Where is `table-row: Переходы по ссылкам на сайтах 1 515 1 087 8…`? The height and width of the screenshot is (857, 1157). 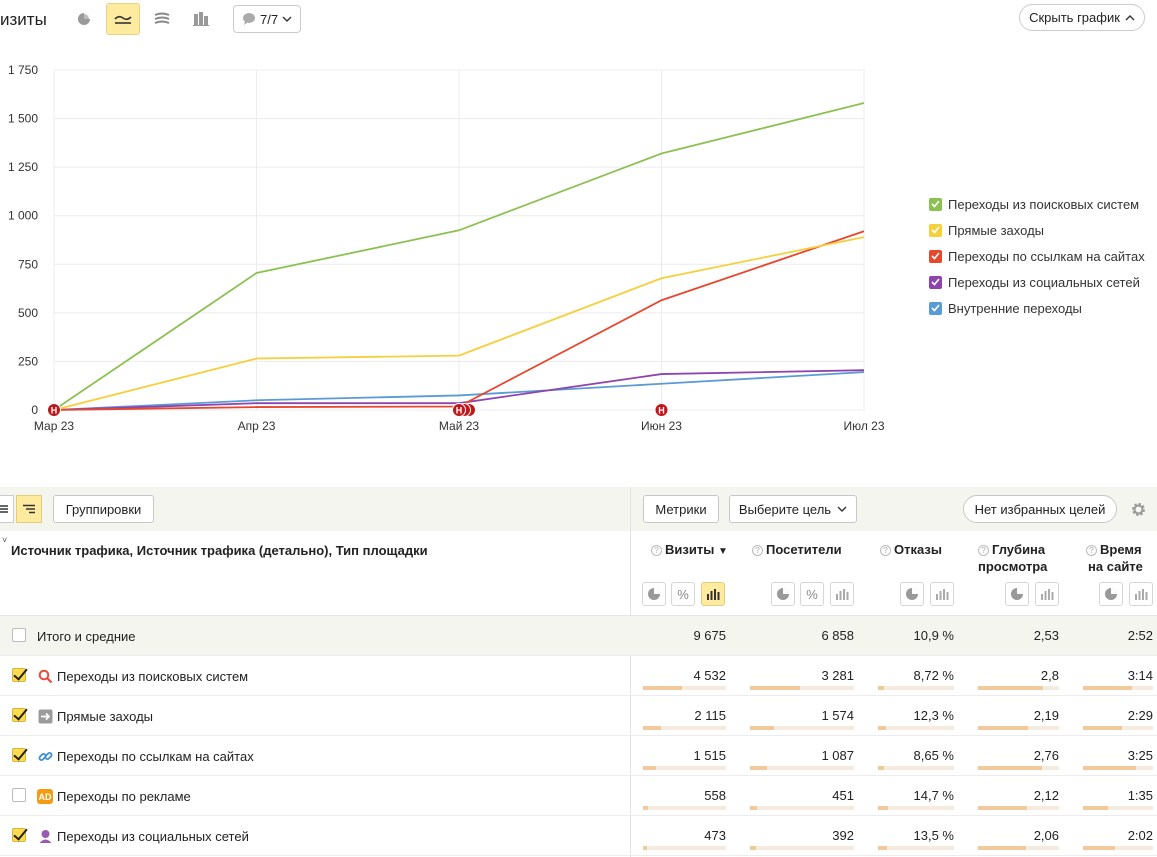
table-row: Переходы по ссылкам на сайтах 1 515 1 087 8… is located at coordinates (578, 756).